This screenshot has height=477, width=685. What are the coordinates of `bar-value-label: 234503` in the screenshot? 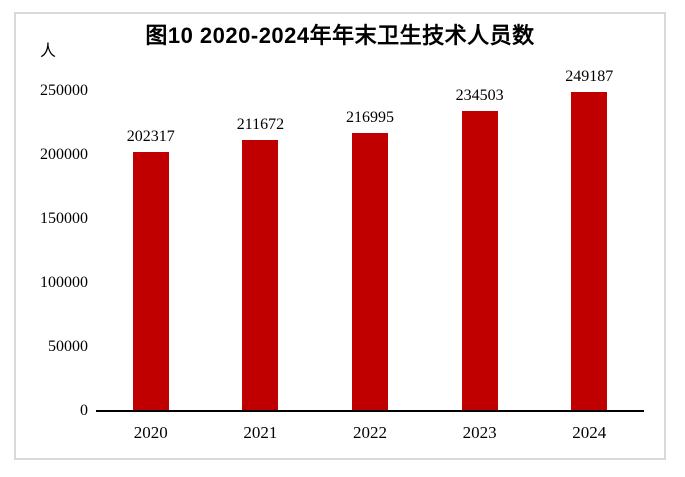 It's located at (479, 95).